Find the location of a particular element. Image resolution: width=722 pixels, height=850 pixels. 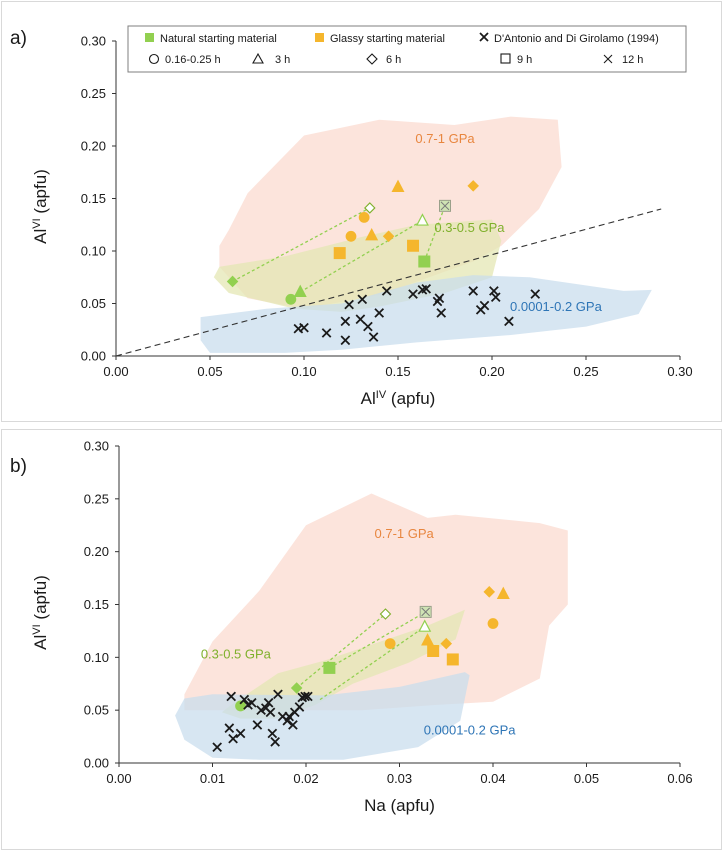

legend-triangle-icon is located at coordinates (258, 58).